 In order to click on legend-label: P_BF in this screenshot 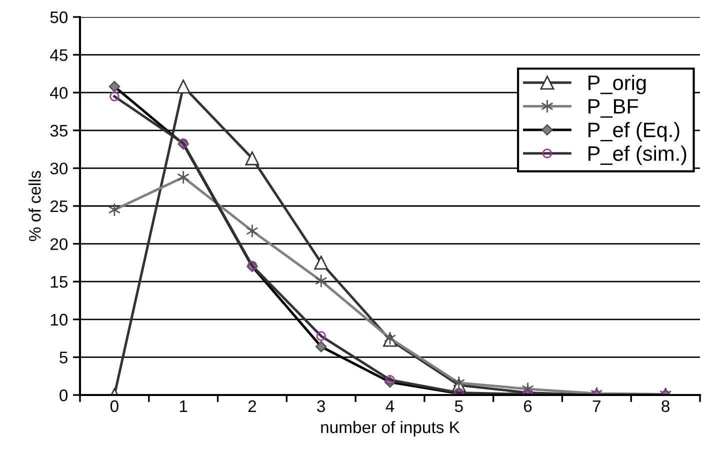, I will do `click(613, 108)`.